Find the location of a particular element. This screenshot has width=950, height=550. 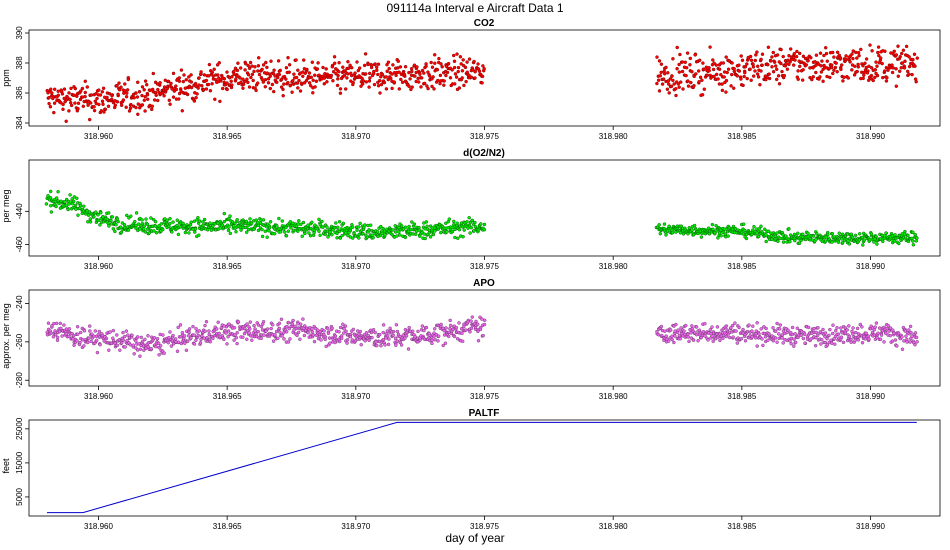

y-tick-label: -440 is located at coordinates (19, 211).